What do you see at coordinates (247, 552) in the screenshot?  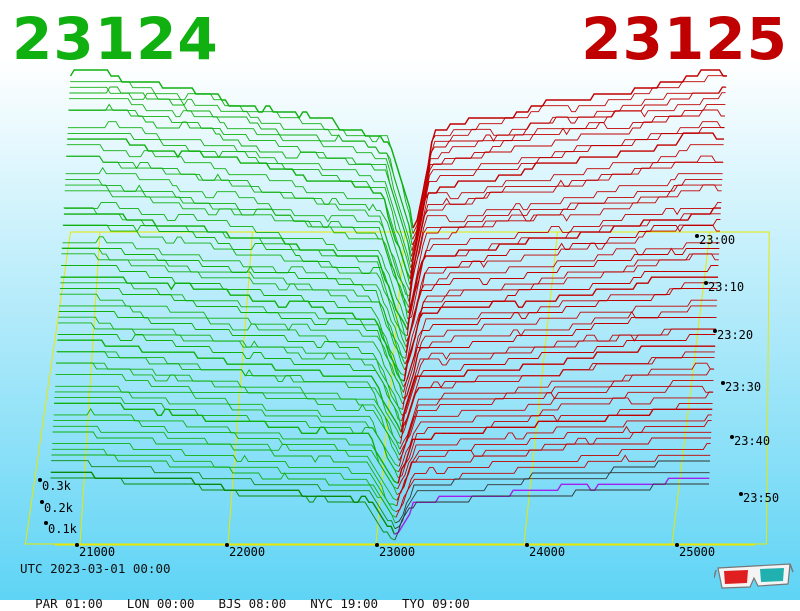 I see `x-tick-label: 22000` at bounding box center [247, 552].